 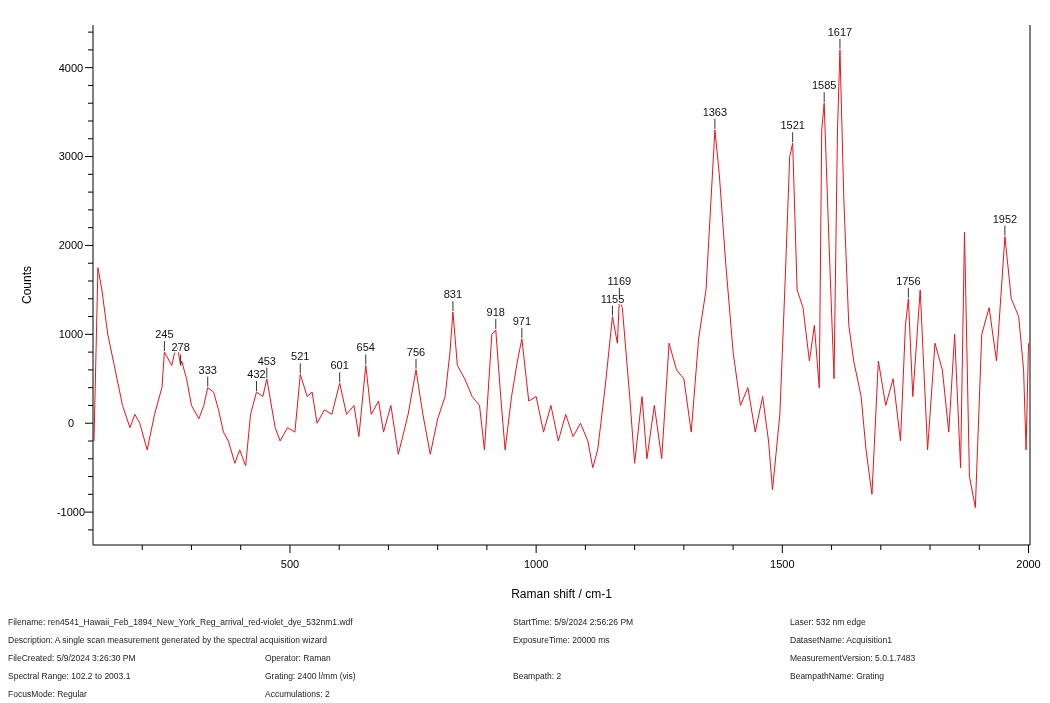 I want to click on text: Grating: 2400 l/mm (vis), so click(x=310, y=676).